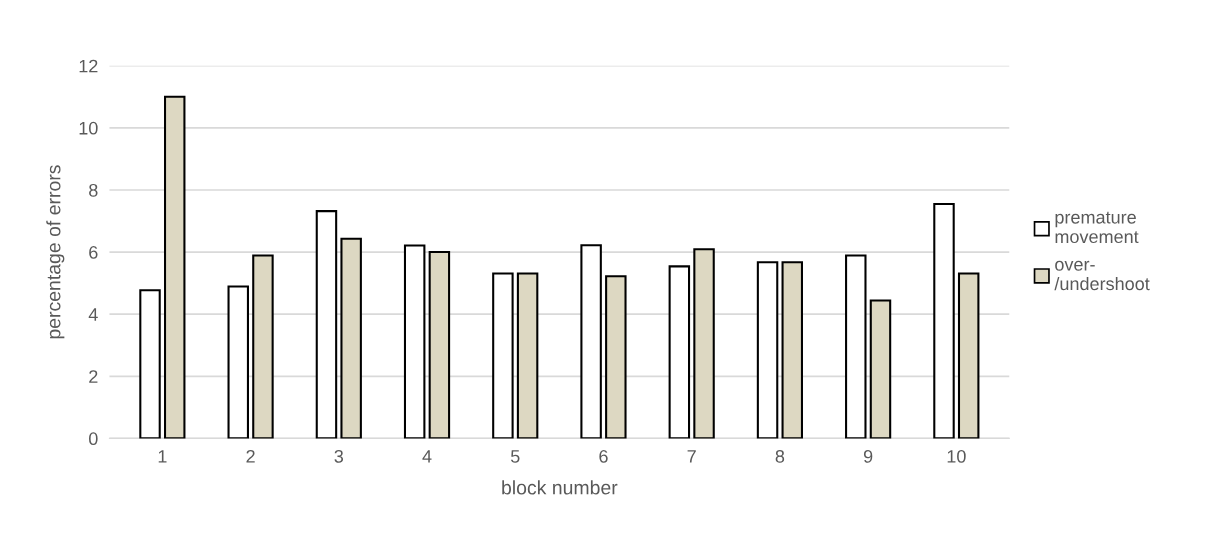  What do you see at coordinates (868, 456) in the screenshot?
I see `x-tick-label: 9` at bounding box center [868, 456].